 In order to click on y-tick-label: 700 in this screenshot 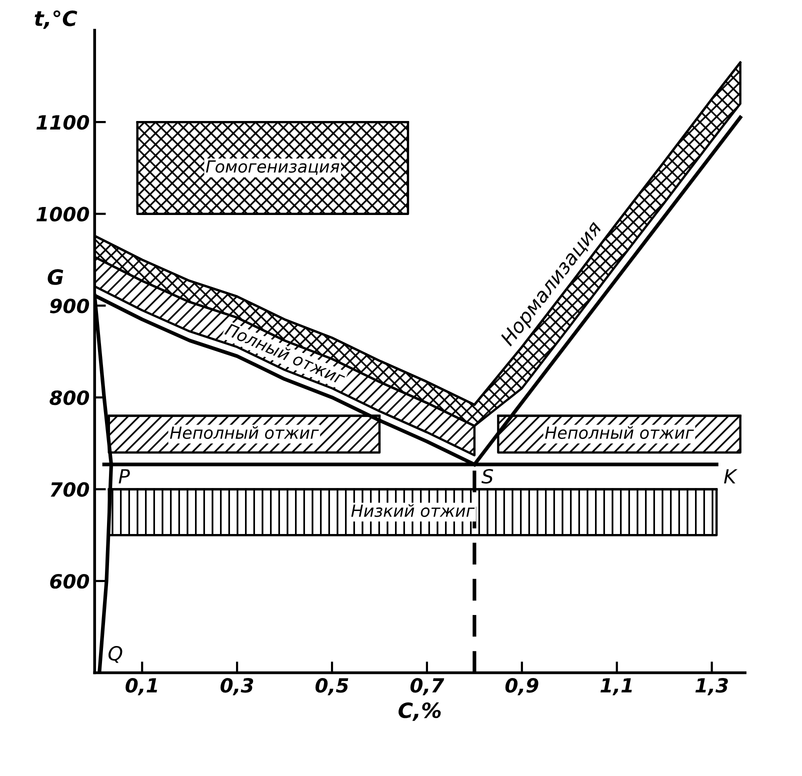, I will do `click(70, 489)`.